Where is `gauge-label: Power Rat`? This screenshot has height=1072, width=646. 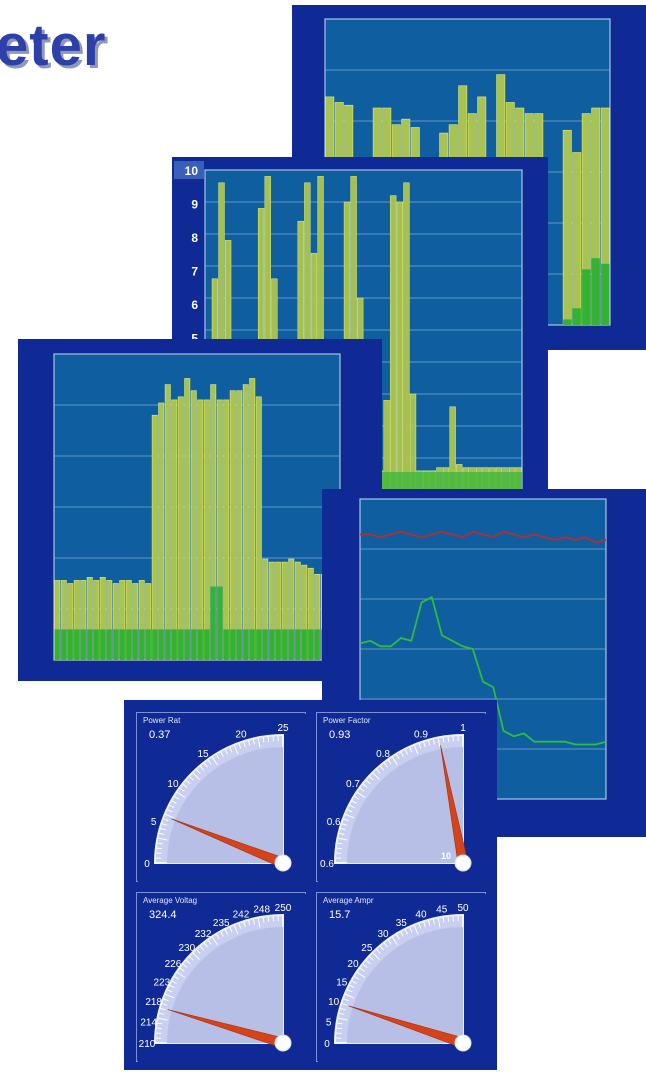 gauge-label: Power Rat is located at coordinates (162, 720).